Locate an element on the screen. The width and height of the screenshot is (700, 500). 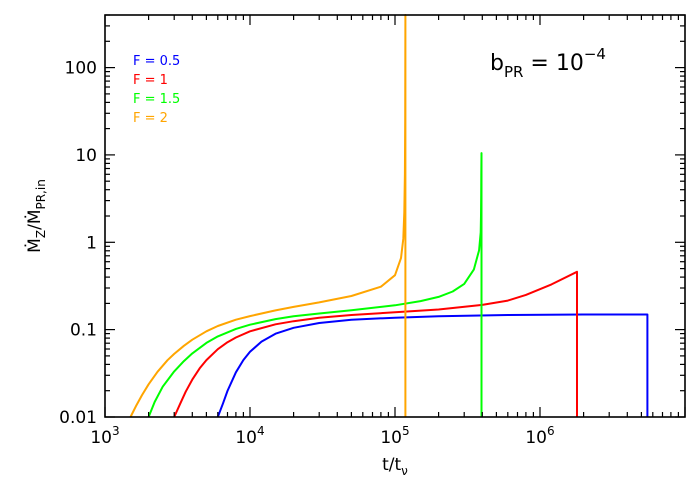
x-tick-label: 10⁵ is located at coordinates (394, 436).